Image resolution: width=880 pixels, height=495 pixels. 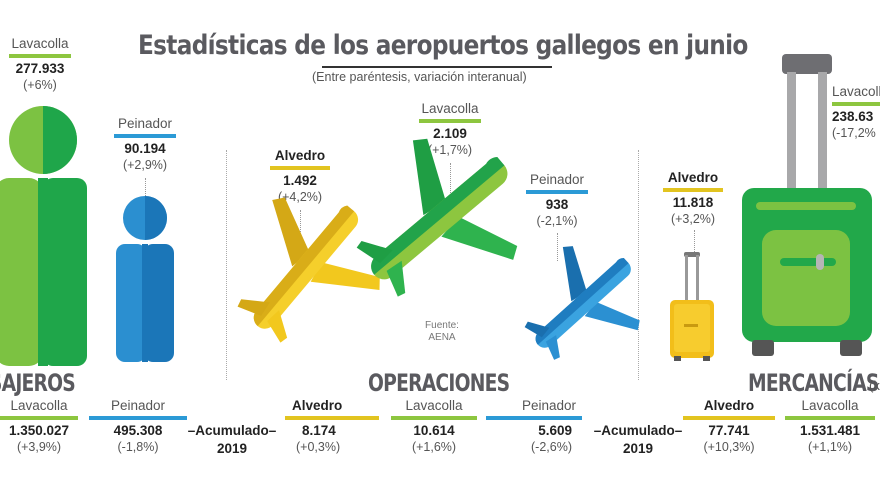 What do you see at coordinates (551, 447) in the screenshot?
I see `change: (-2,6%)` at bounding box center [551, 447].